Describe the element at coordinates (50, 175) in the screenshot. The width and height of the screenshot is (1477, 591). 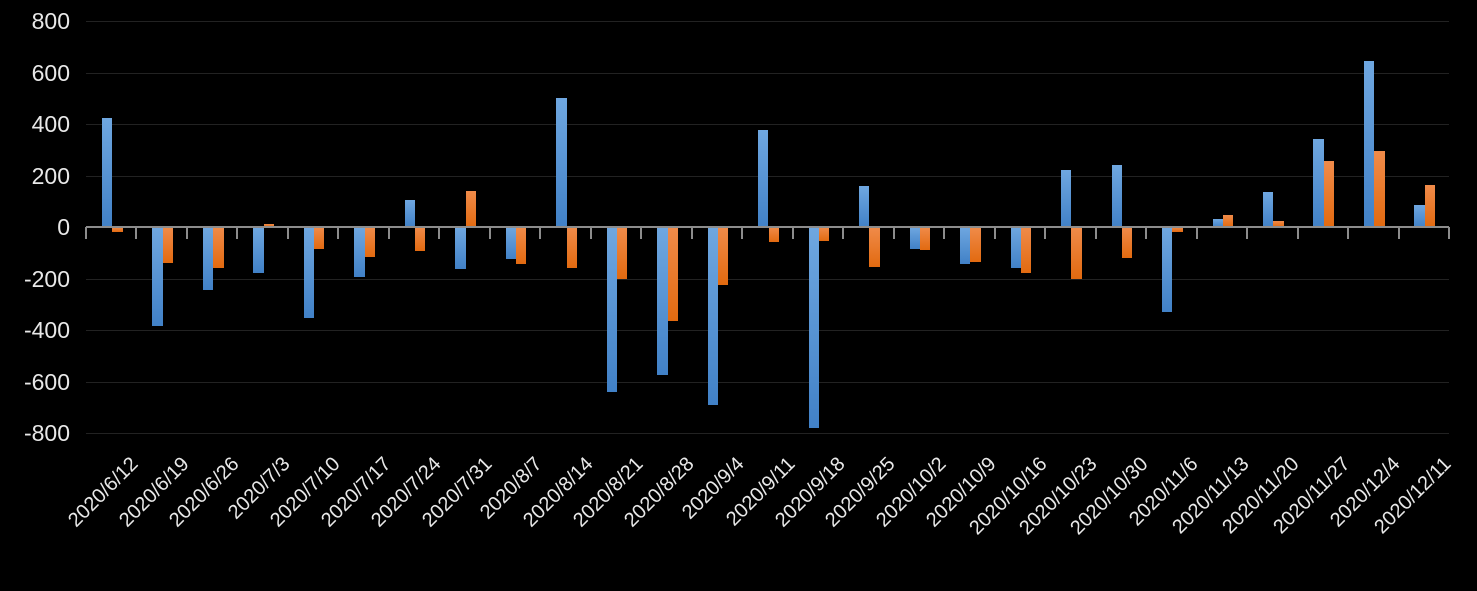
I see `y-axis-label: 200` at that location.